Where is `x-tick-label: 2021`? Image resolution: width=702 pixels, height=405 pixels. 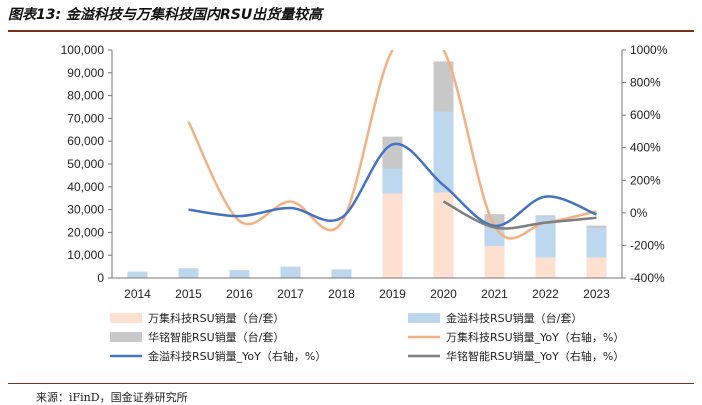
x-tick-label: 2021 is located at coordinates (494, 294).